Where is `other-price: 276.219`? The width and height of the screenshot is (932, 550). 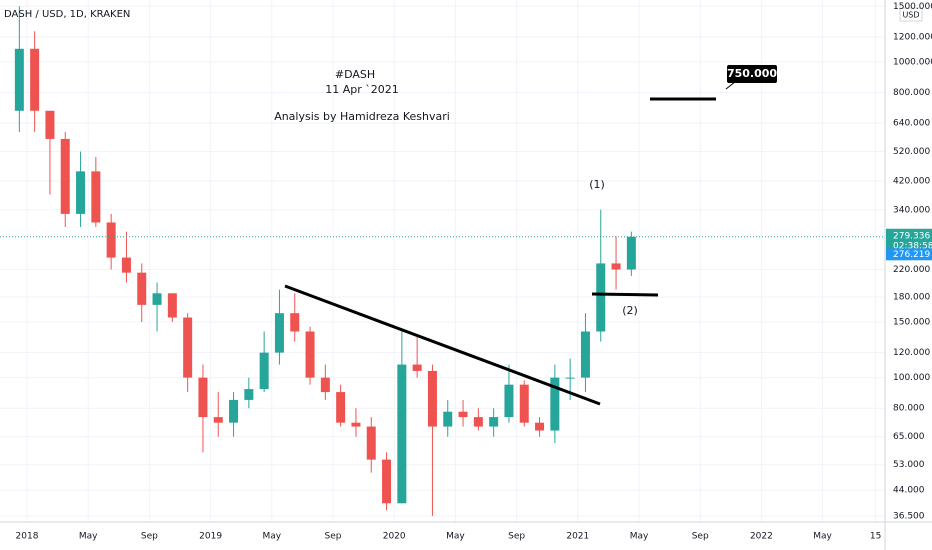
other-price: 276.219 is located at coordinates (911, 255).